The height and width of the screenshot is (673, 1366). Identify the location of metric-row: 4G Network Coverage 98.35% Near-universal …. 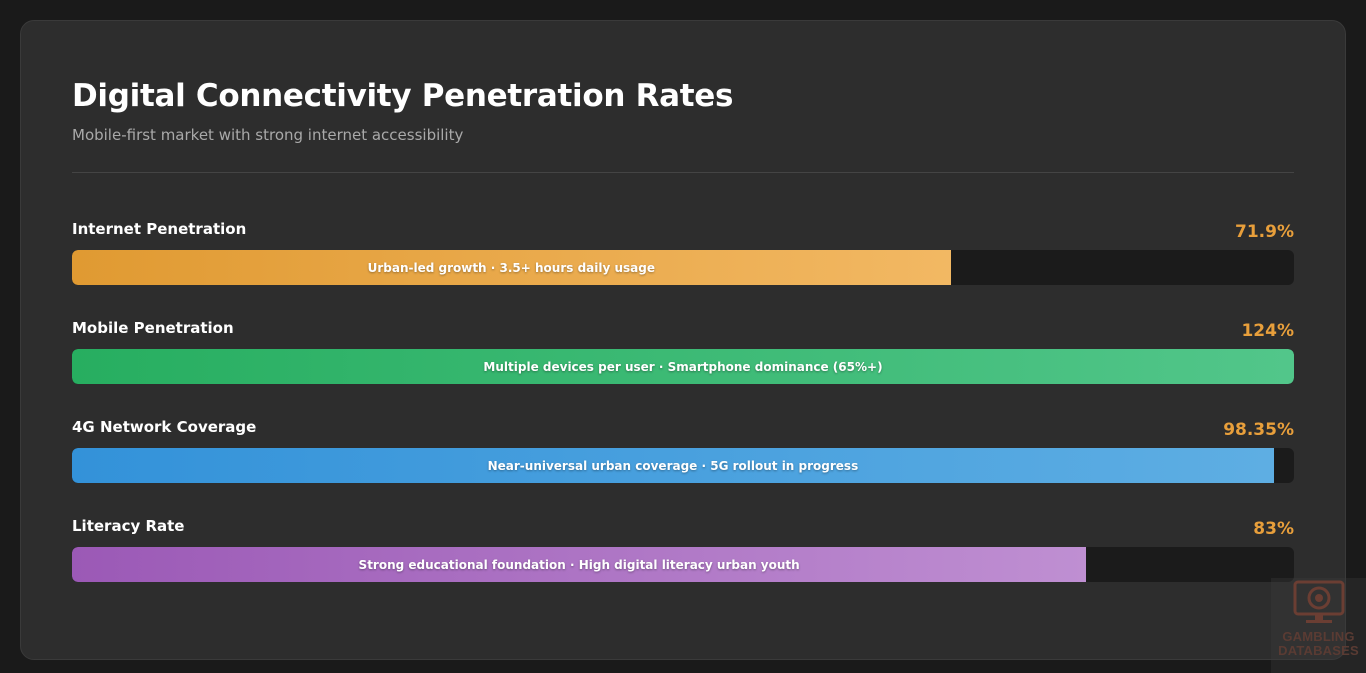
(683, 462).